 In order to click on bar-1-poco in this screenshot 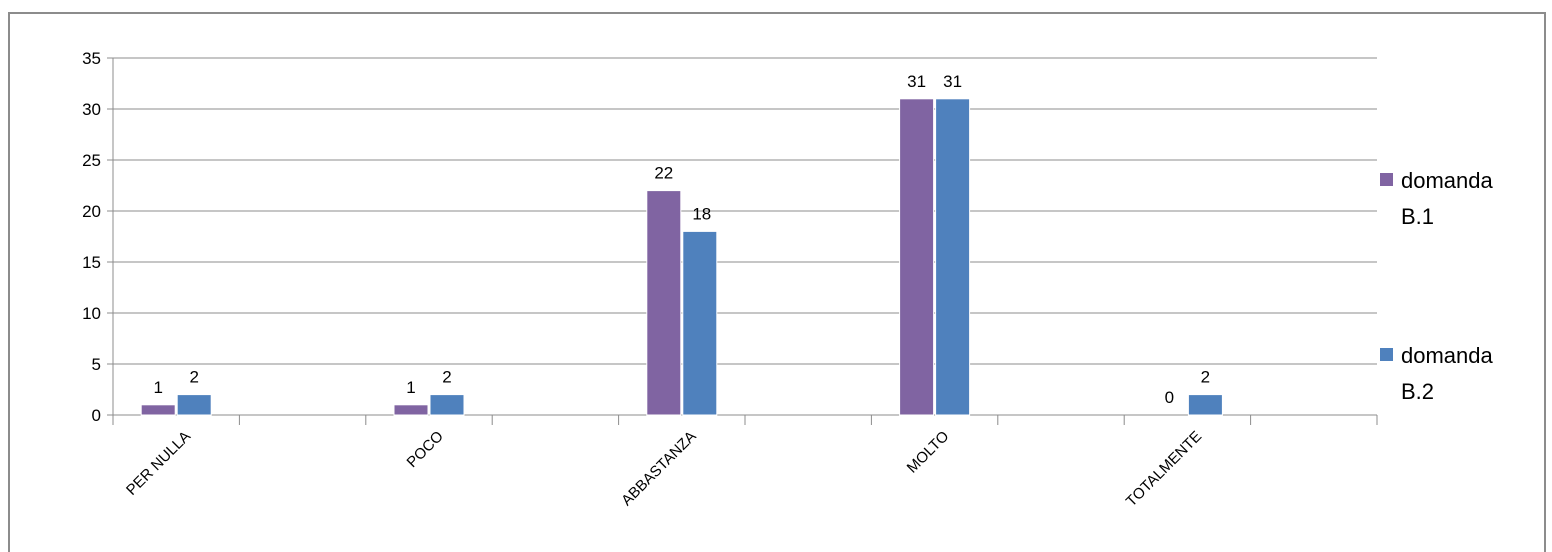, I will do `click(411, 410)`.